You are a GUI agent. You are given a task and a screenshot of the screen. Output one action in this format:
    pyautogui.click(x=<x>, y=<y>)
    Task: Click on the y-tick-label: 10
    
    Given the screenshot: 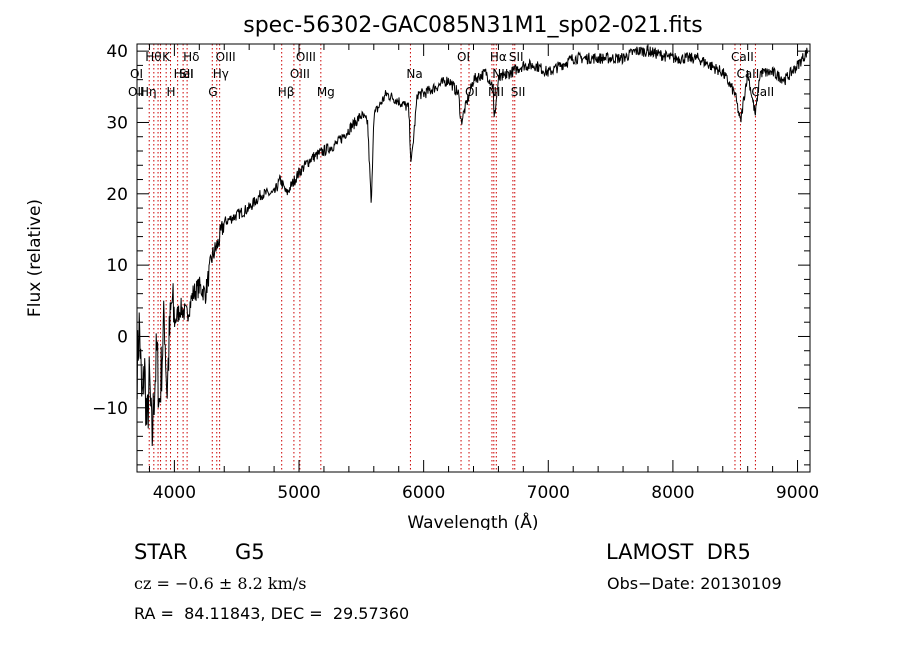 What is the action you would take?
    pyautogui.click(x=117, y=266)
    